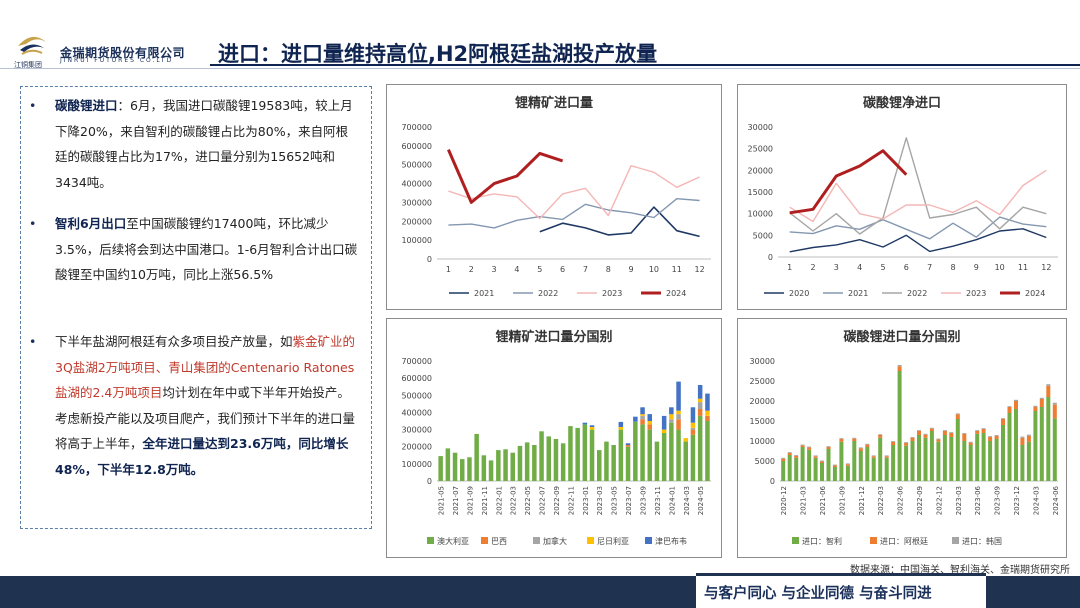 Image resolution: width=1080 pixels, height=608 pixels. Describe the element at coordinates (760, 214) in the screenshot. I see `y-tick-label: 10000` at that location.